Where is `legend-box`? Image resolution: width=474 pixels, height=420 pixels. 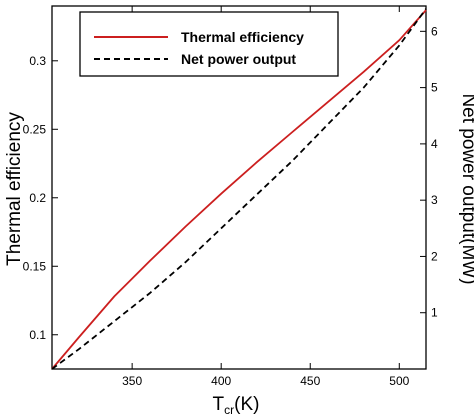
legend-box is located at coordinates (209, 44).